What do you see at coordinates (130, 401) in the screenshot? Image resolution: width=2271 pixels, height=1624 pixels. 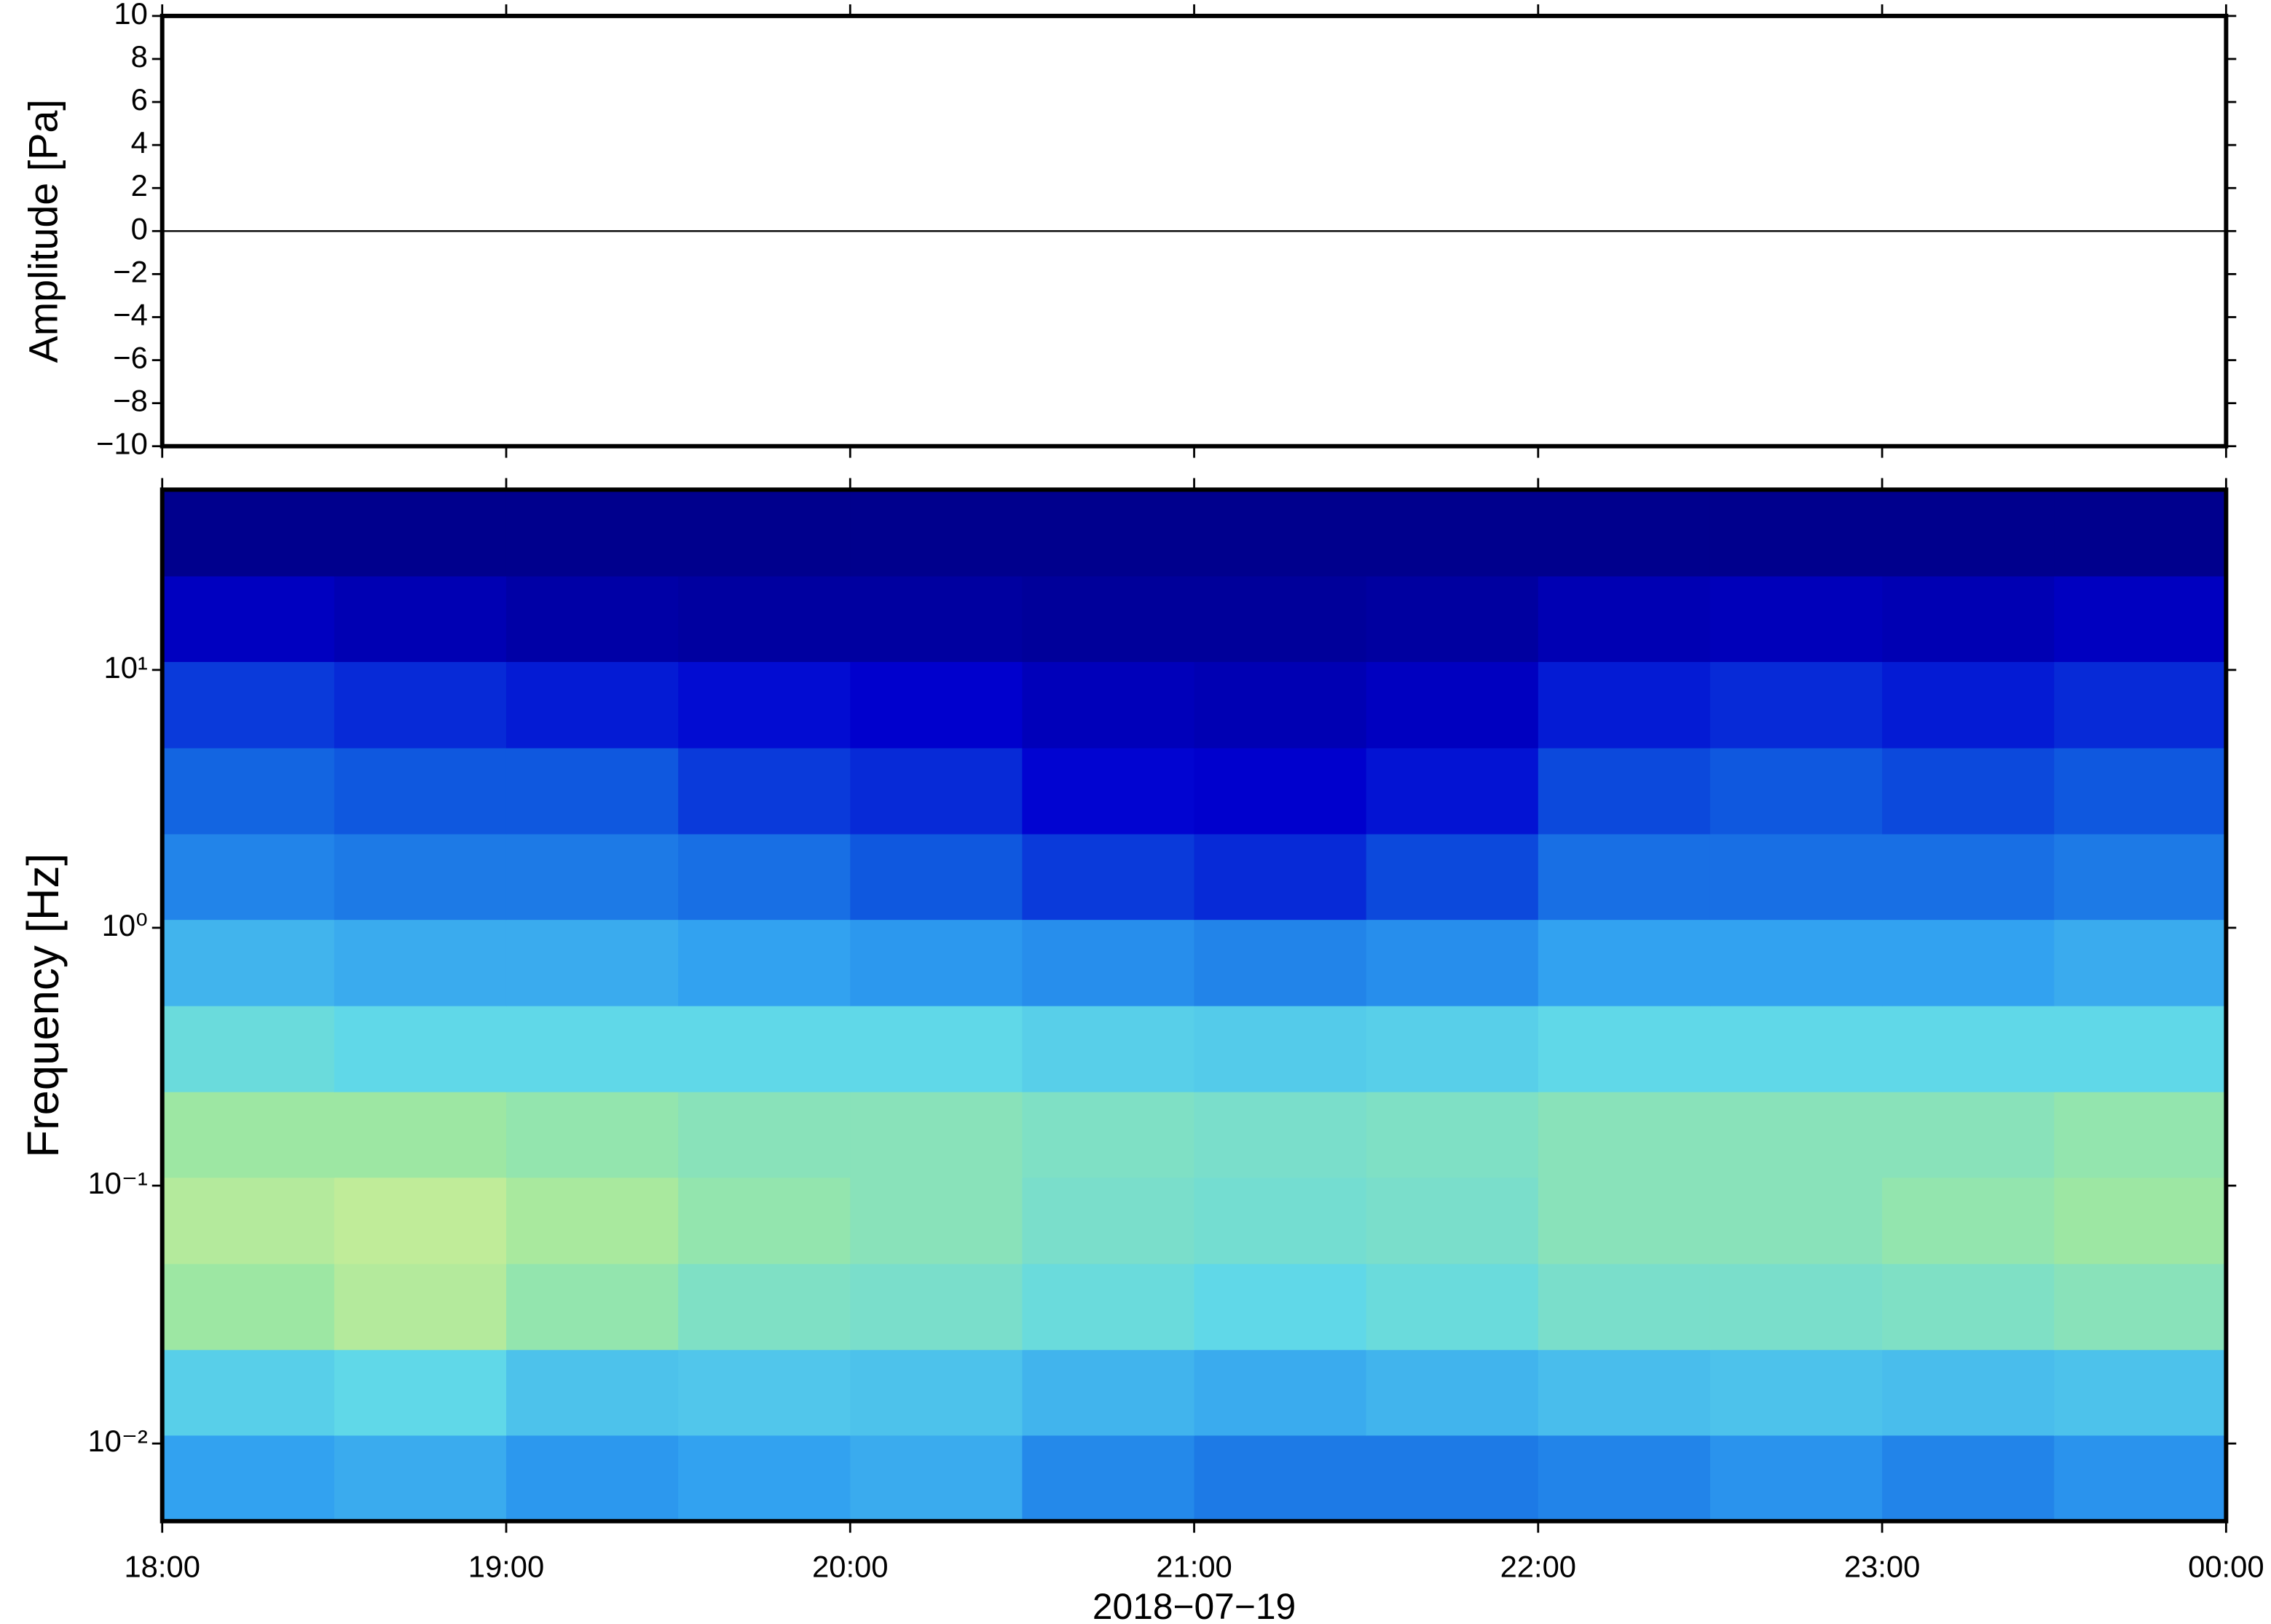 I see `y-tick-label: −8` at bounding box center [130, 401].